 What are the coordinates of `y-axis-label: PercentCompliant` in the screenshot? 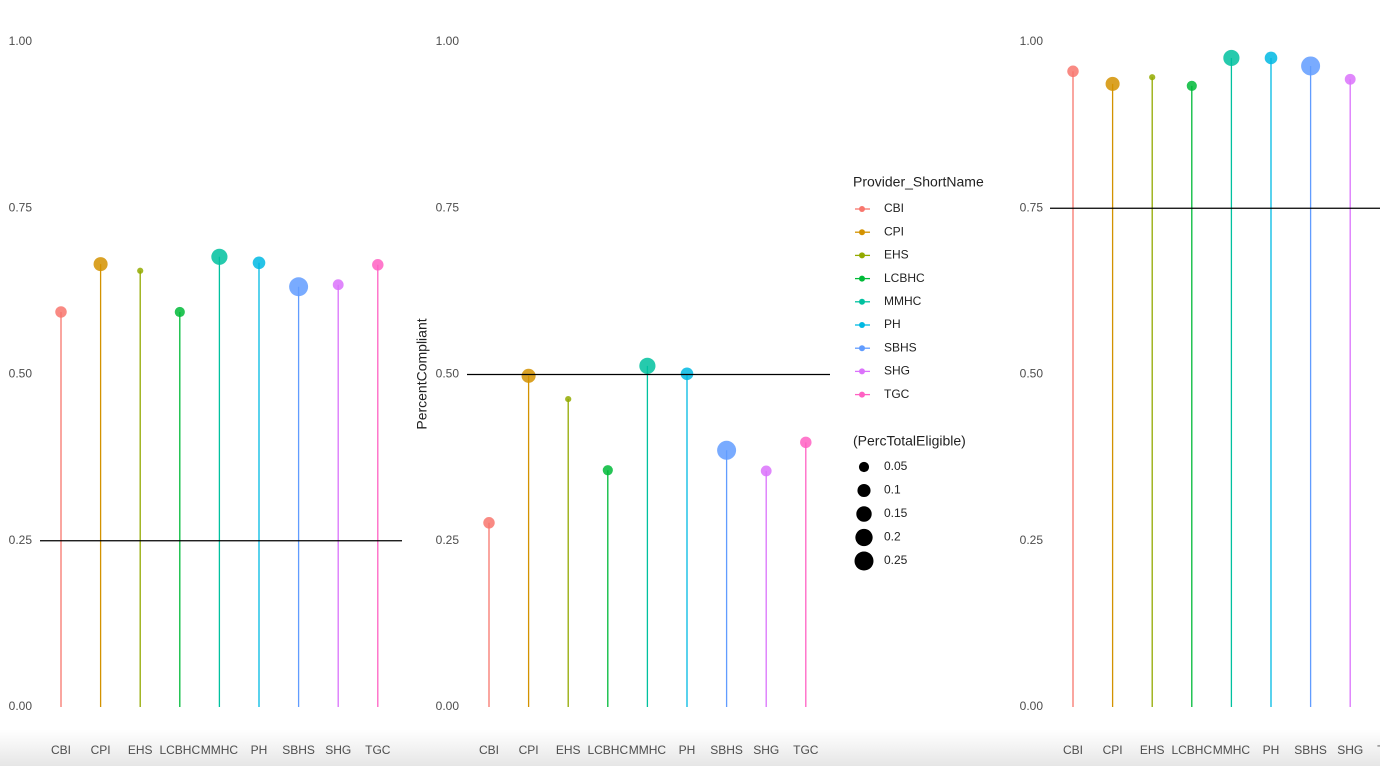 It's located at (422, 373).